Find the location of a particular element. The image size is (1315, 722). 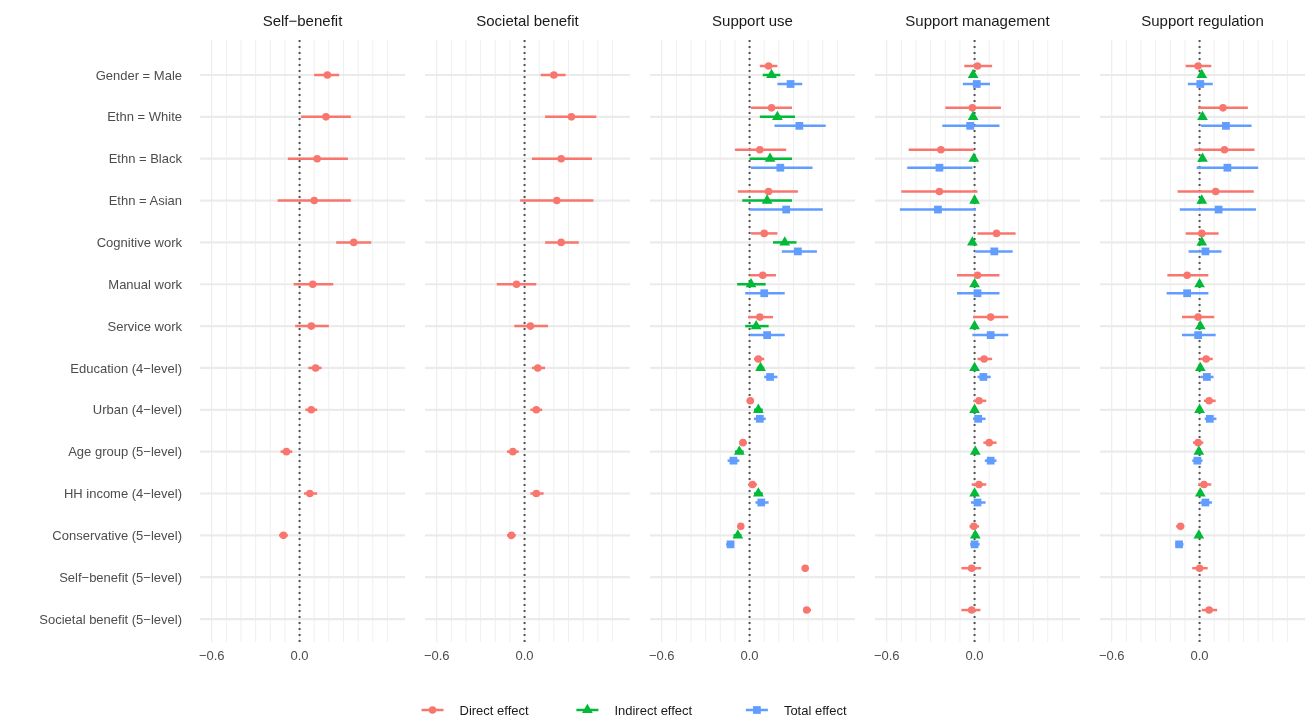

legend-label: Indirect effect is located at coordinates (653, 710).